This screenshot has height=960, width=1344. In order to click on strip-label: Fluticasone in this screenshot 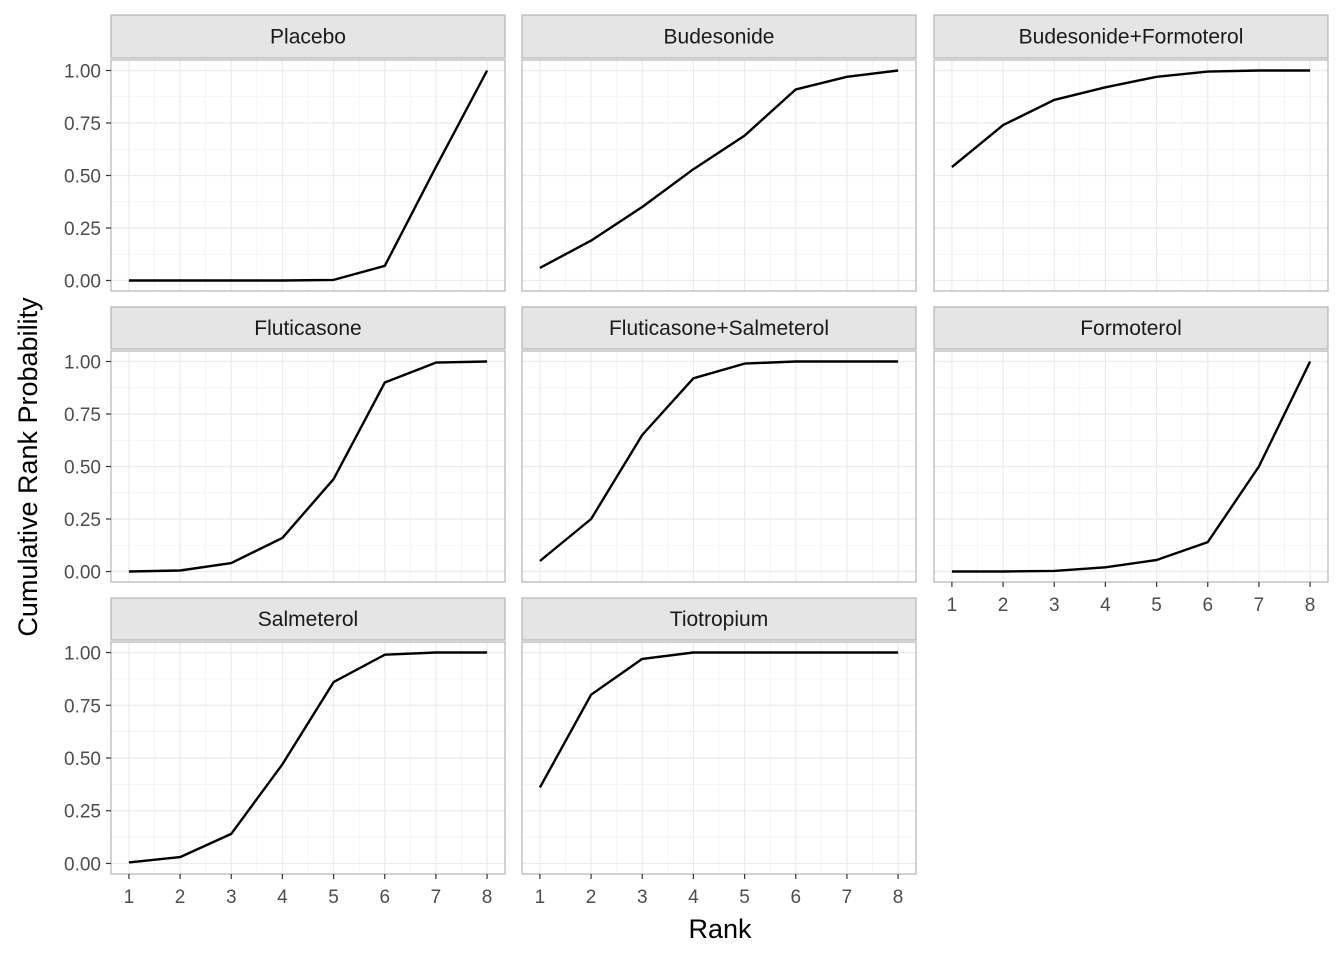, I will do `click(307, 328)`.